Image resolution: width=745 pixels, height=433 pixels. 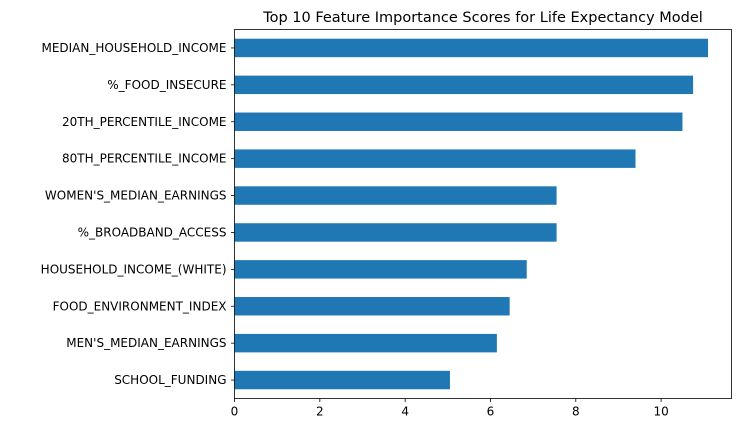 I want to click on y-tick-label: WOMEN'S_MEDIAN_EARNINGS, so click(x=136, y=196).